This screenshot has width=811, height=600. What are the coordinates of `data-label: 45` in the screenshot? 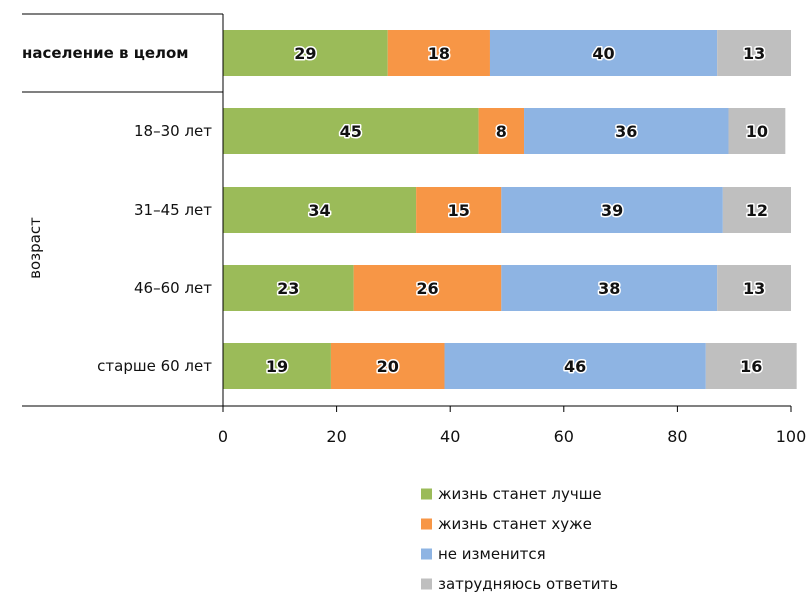 It's located at (351, 131).